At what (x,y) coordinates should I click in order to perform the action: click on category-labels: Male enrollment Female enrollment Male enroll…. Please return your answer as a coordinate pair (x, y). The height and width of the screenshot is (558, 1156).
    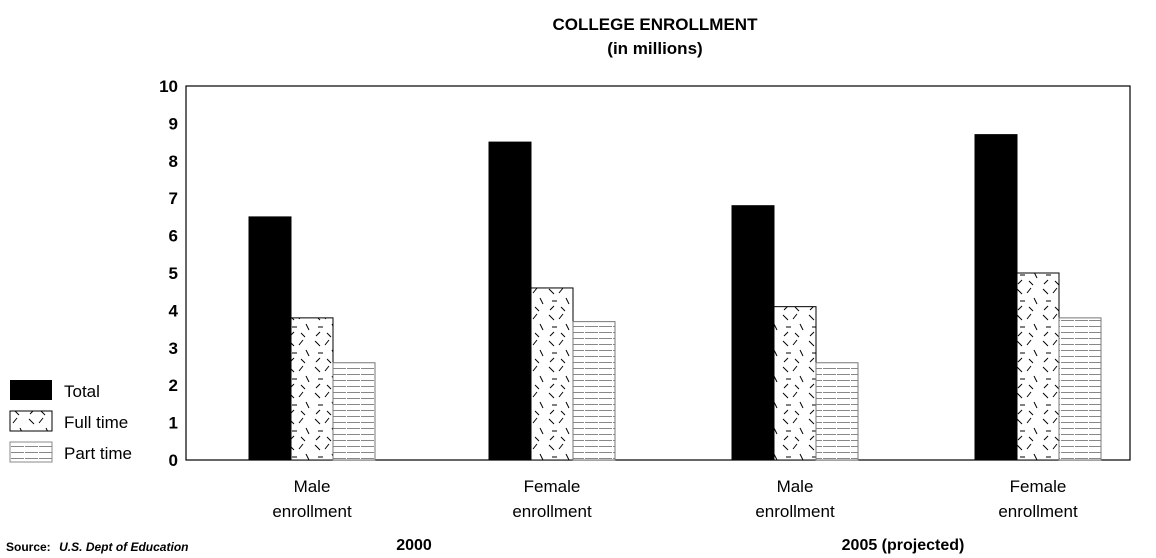
    Looking at the image, I should click on (675, 499).